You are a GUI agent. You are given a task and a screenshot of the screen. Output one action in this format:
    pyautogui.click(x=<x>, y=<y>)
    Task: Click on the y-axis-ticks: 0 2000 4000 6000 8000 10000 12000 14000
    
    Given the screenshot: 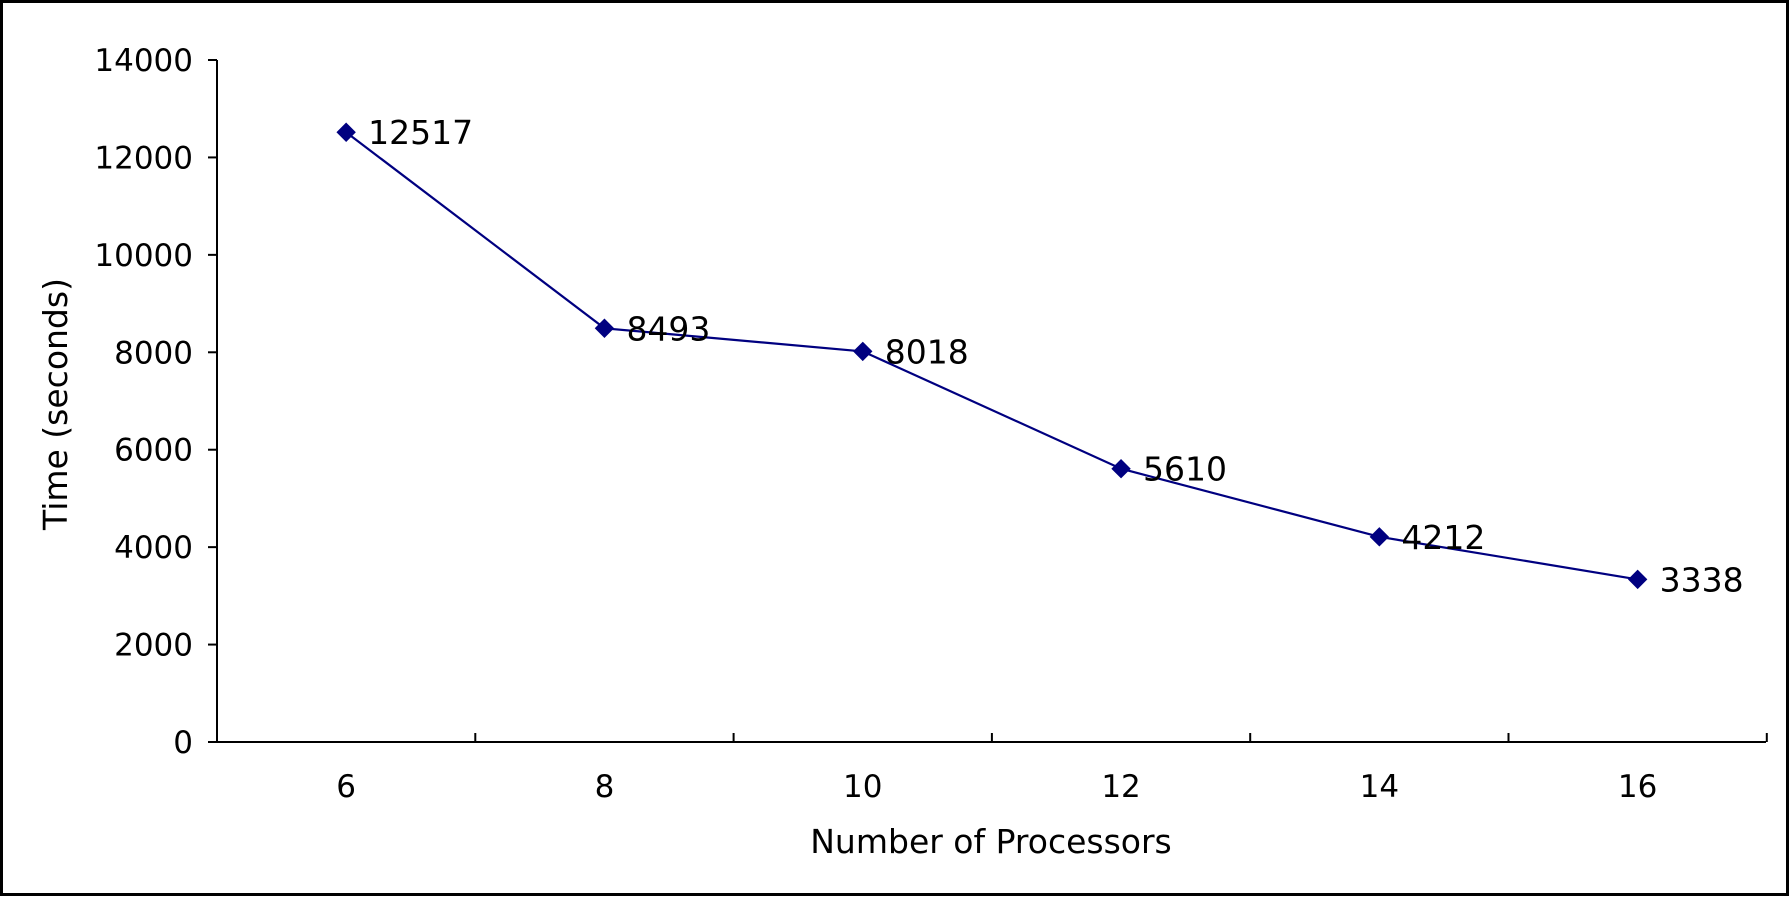 What is the action you would take?
    pyautogui.click(x=155, y=402)
    